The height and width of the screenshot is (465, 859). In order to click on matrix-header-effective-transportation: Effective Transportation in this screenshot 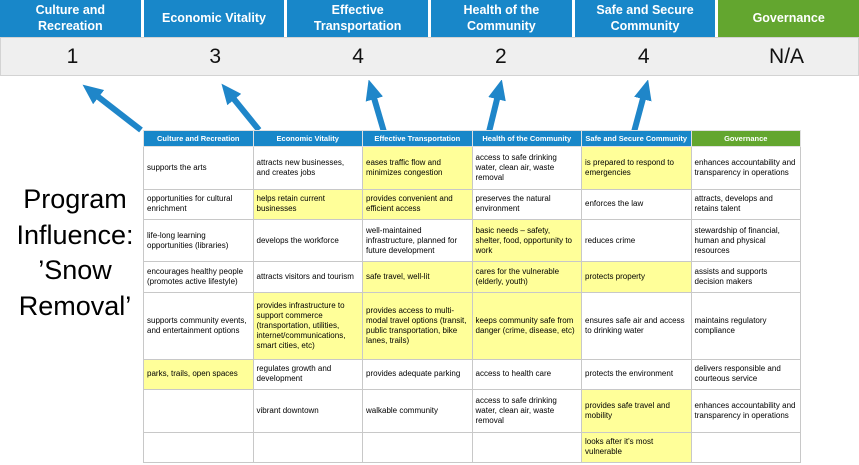, I will do `click(417, 138)`.